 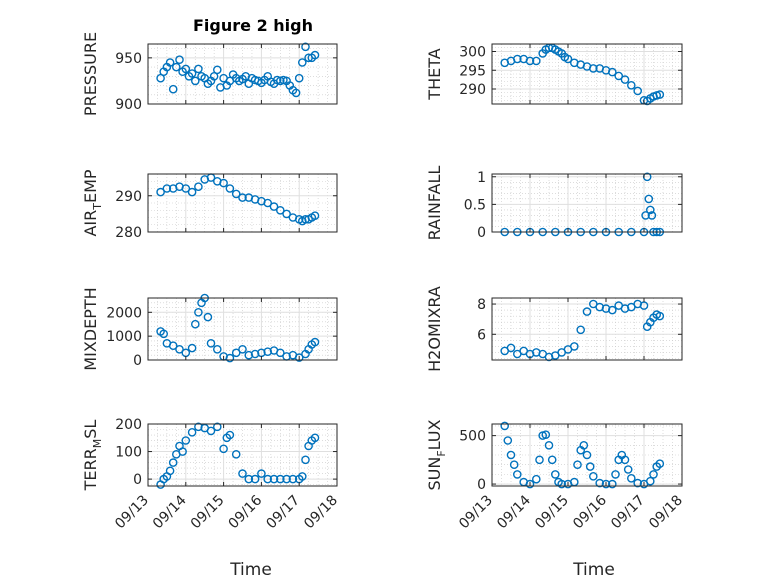 What do you see at coordinates (124, 337) in the screenshot?
I see `y-tick-label: 1000` at bounding box center [124, 337].